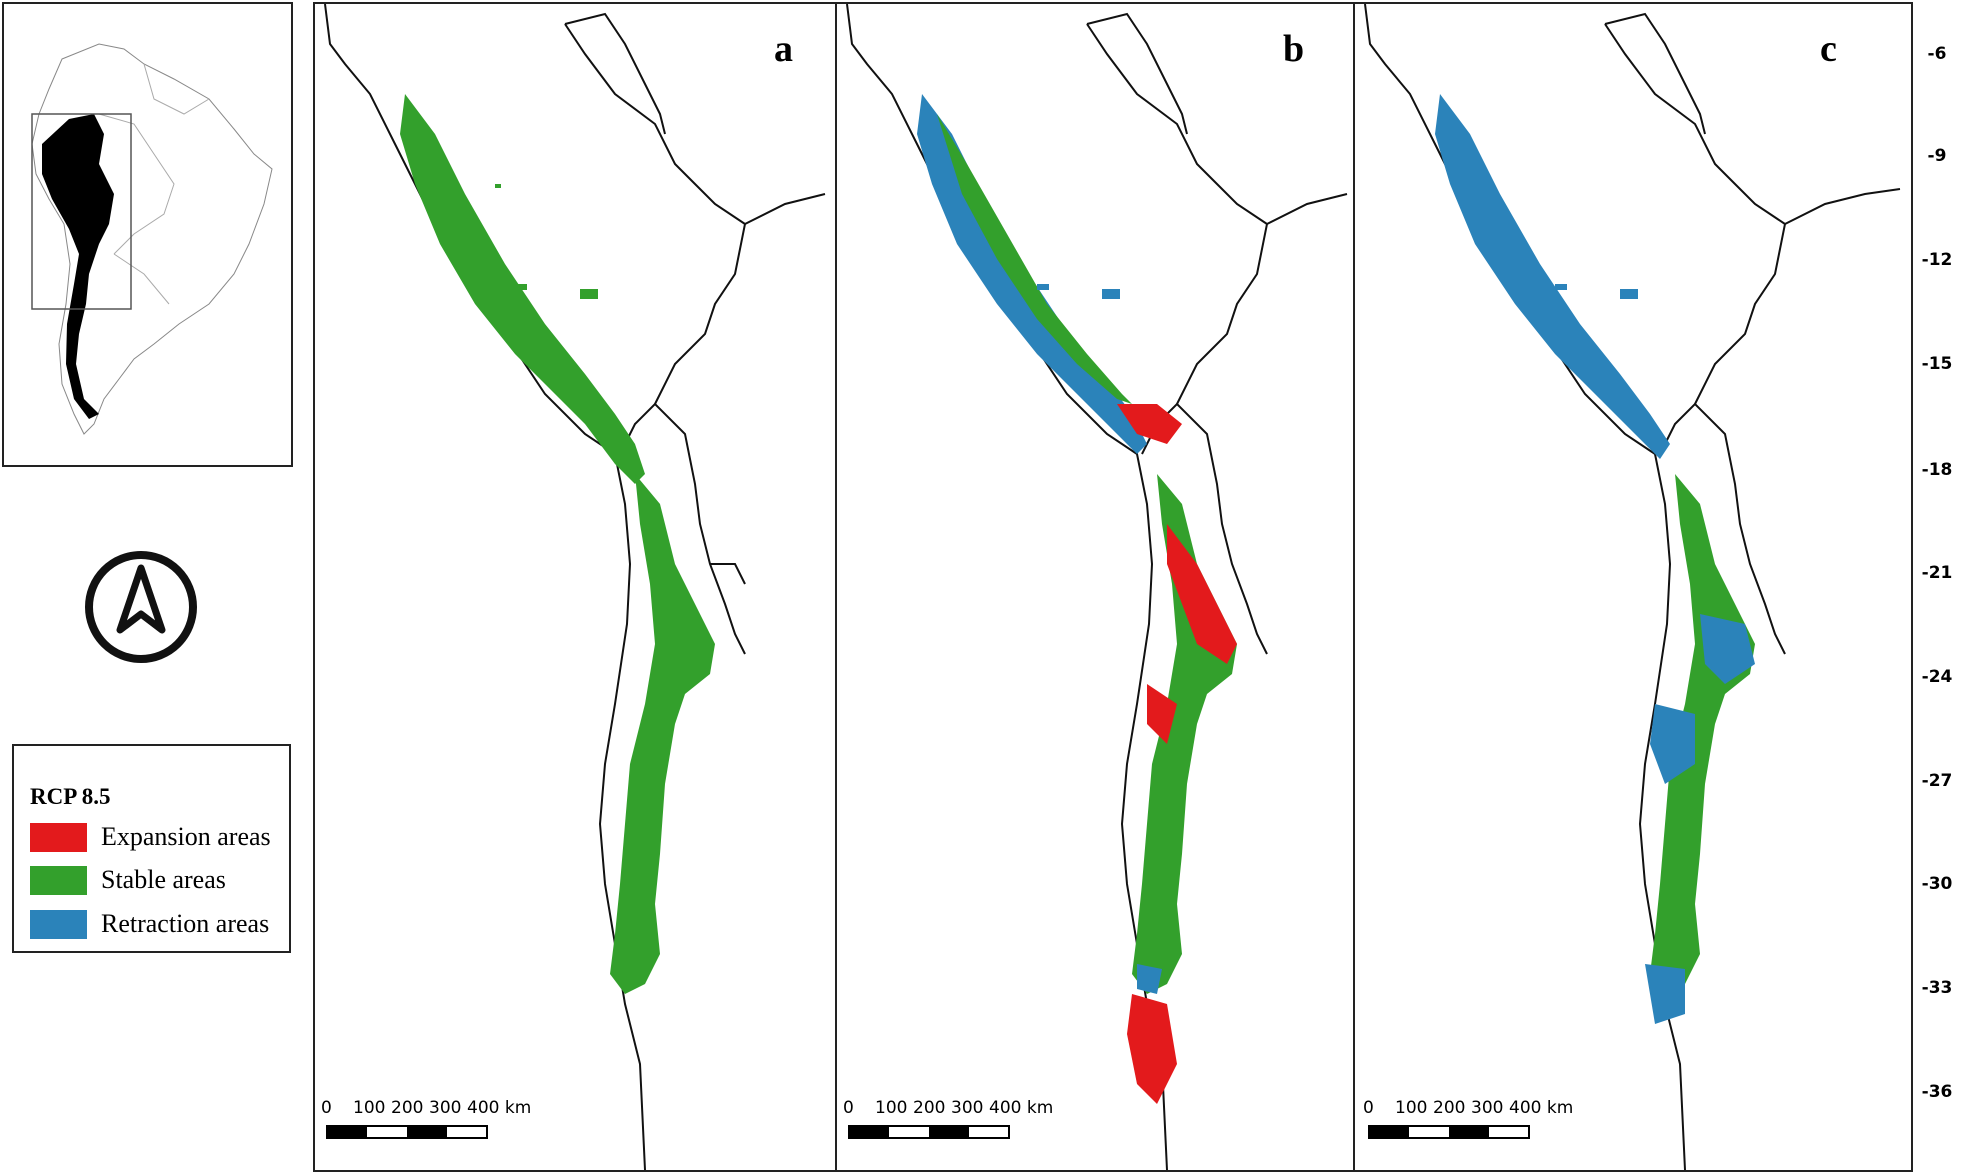  I want to click on legend-label-retraction: Retraction areas, so click(185, 923).